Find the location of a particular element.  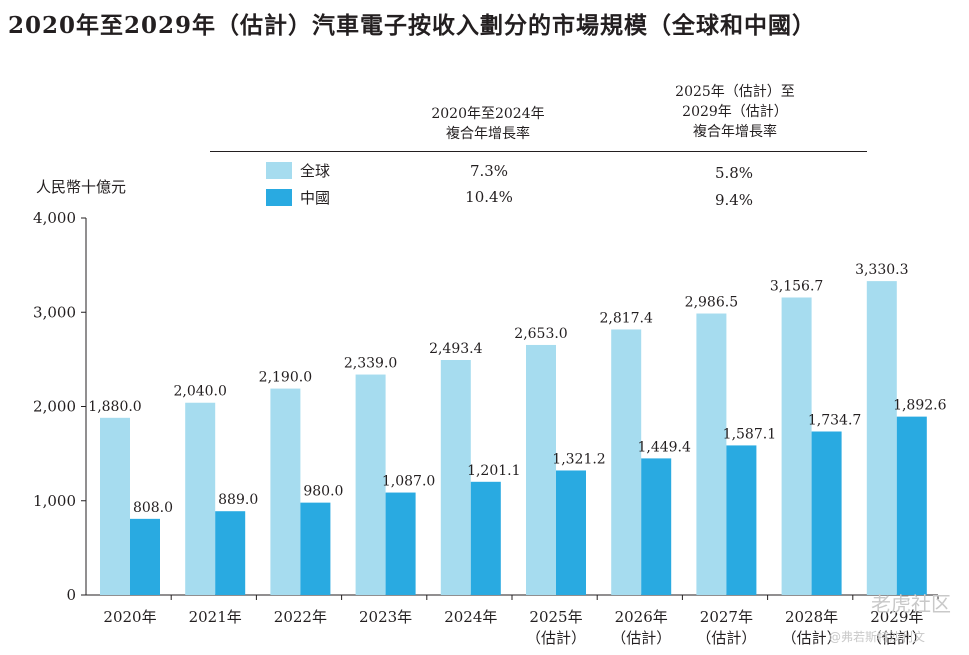

chart-title: 2020年至2029年（估計）汽車電子按收入劃分的市場規模（全球和中國） is located at coordinates (412, 25).